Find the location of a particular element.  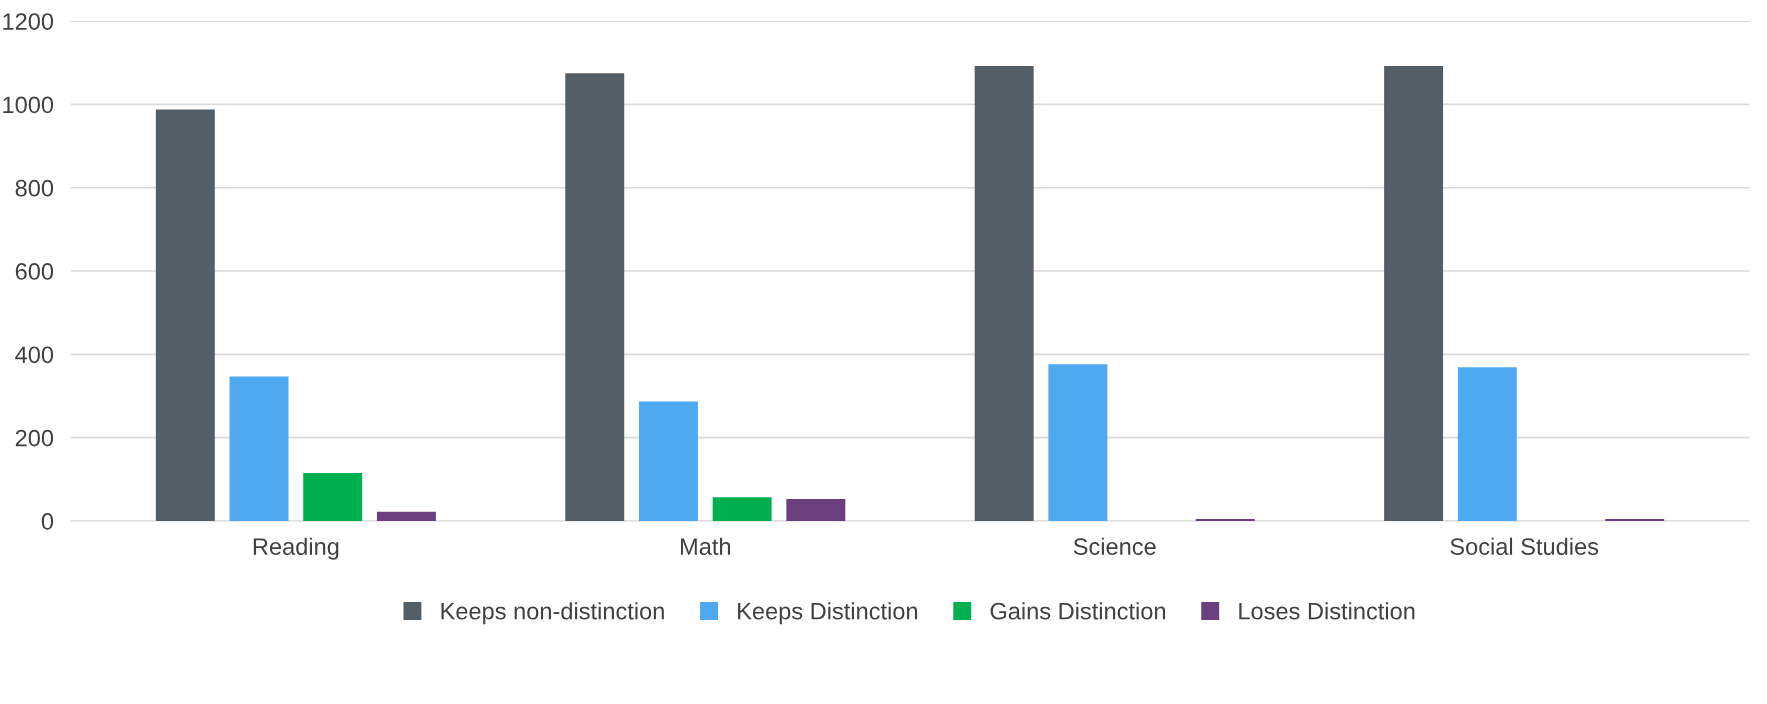

y-tick-label: 200 is located at coordinates (34, 438).